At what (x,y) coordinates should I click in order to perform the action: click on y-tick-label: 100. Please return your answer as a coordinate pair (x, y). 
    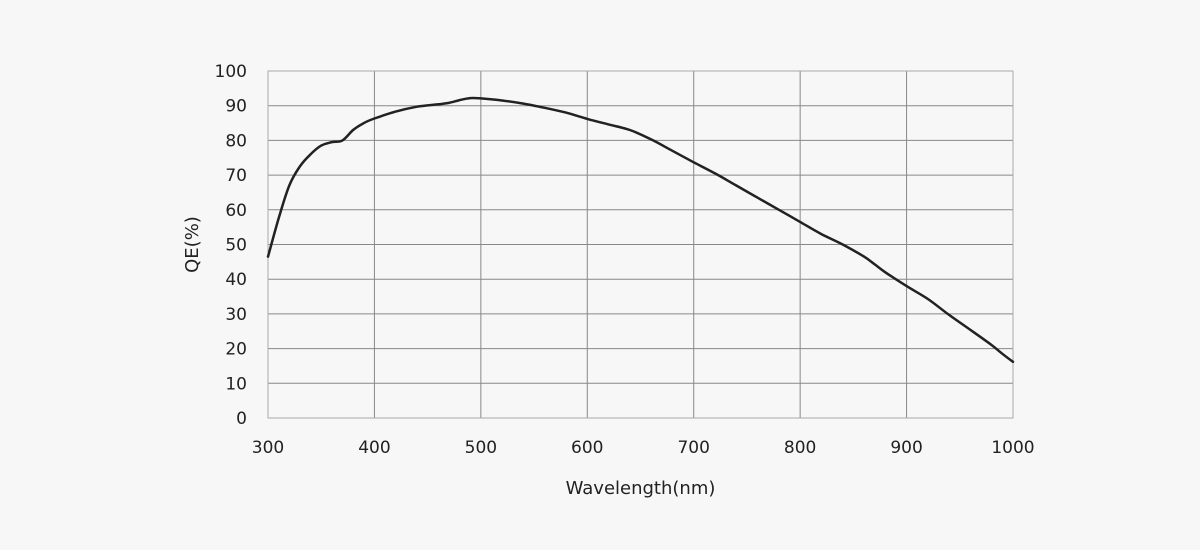
    Looking at the image, I should click on (231, 72).